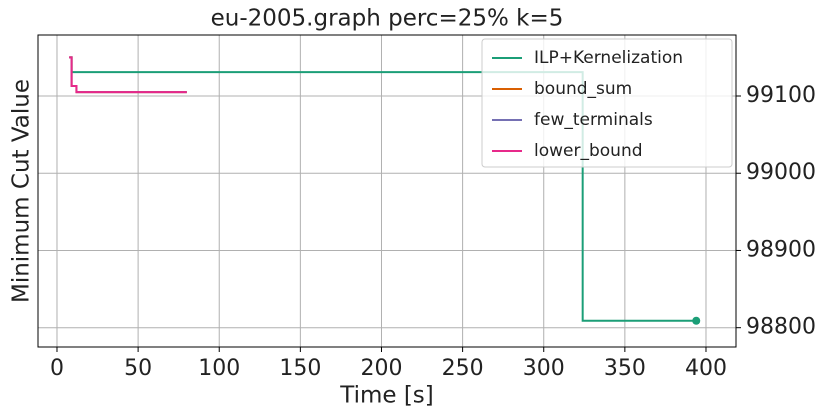 This screenshot has width=831, height=418. Describe the element at coordinates (625, 368) in the screenshot. I see `x-tick-label: 350` at that location.